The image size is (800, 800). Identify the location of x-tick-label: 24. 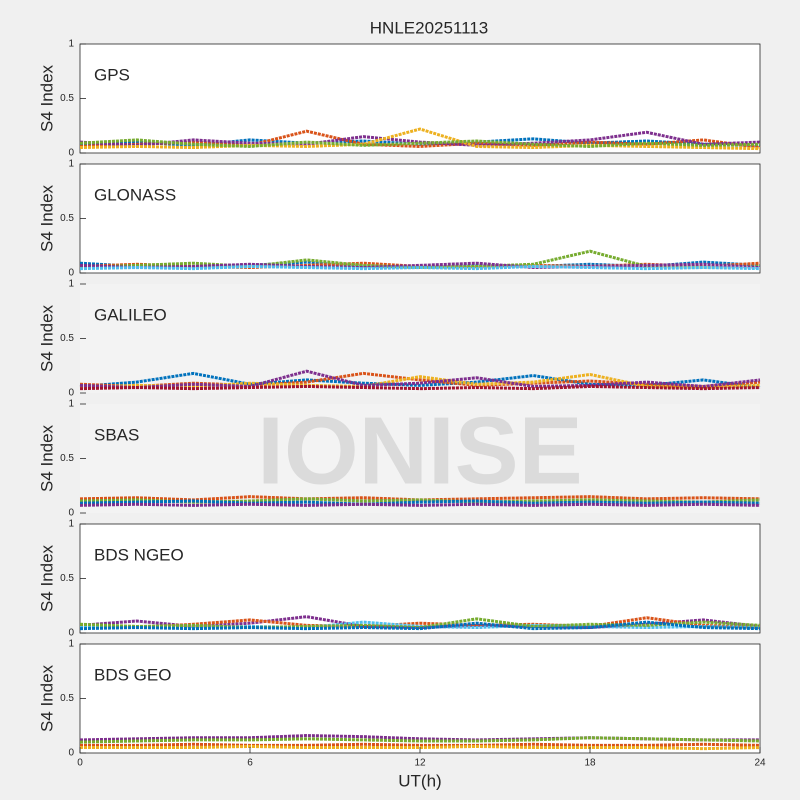
(760, 763).